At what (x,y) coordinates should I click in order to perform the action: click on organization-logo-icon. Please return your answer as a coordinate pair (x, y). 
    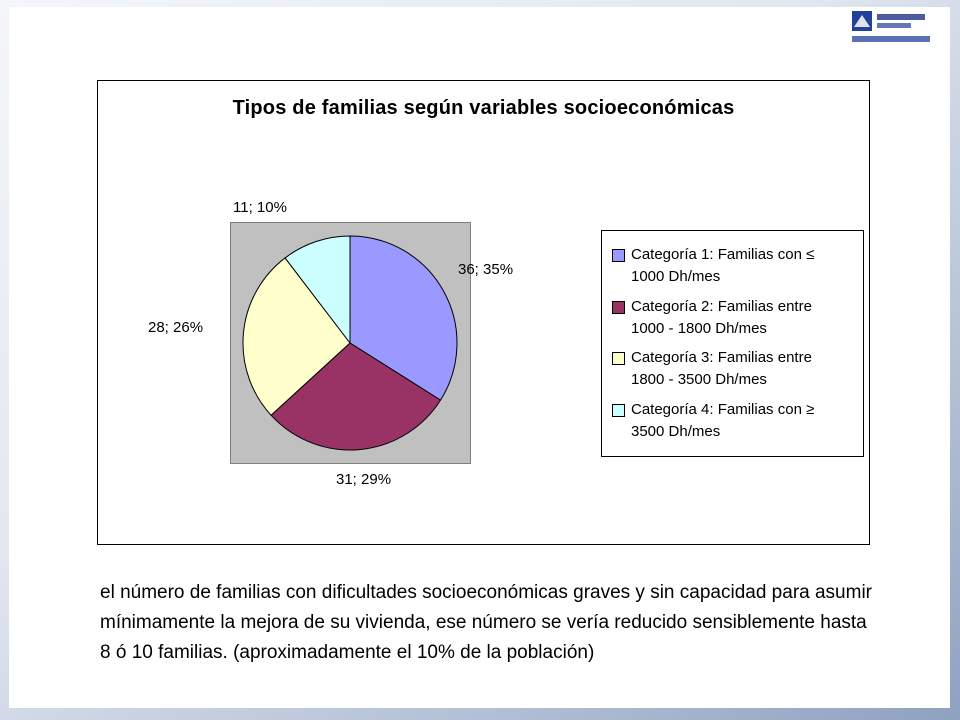
    Looking at the image, I should click on (891, 26).